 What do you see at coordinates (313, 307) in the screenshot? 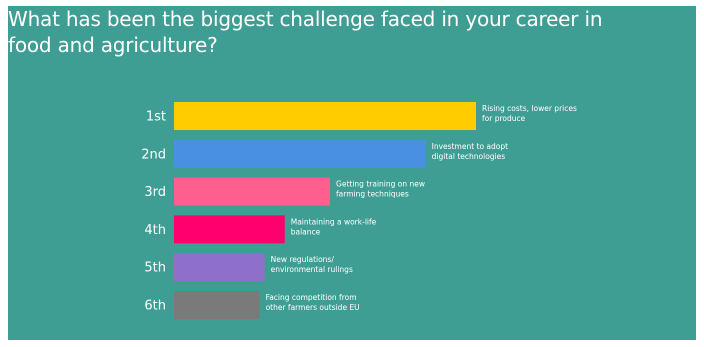
I see `bar-annotation-line: other farmers outside EU` at bounding box center [313, 307].